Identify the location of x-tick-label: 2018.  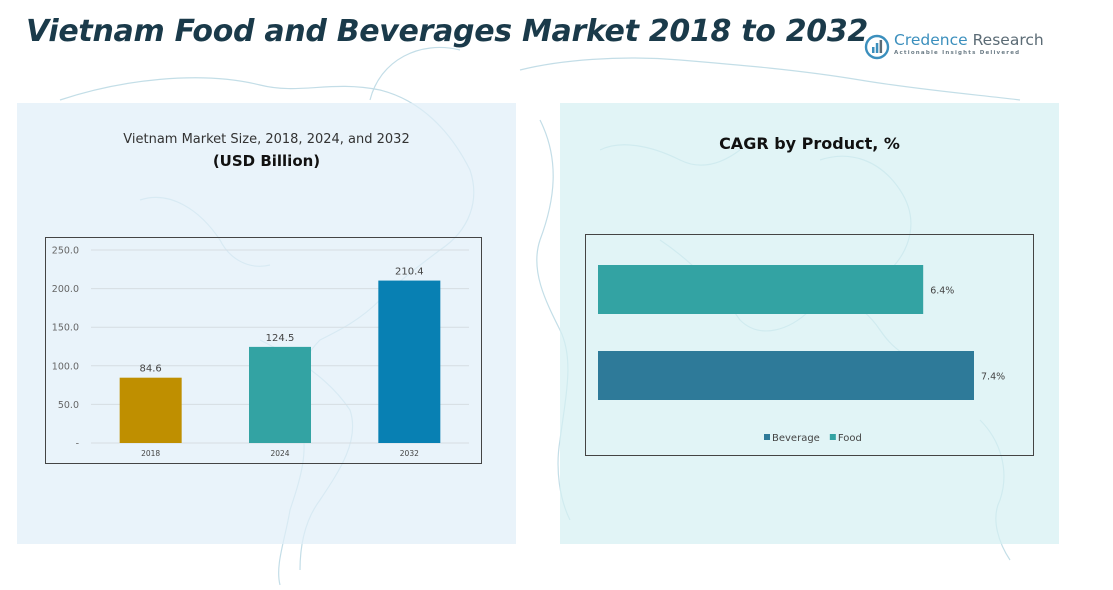
(150, 453).